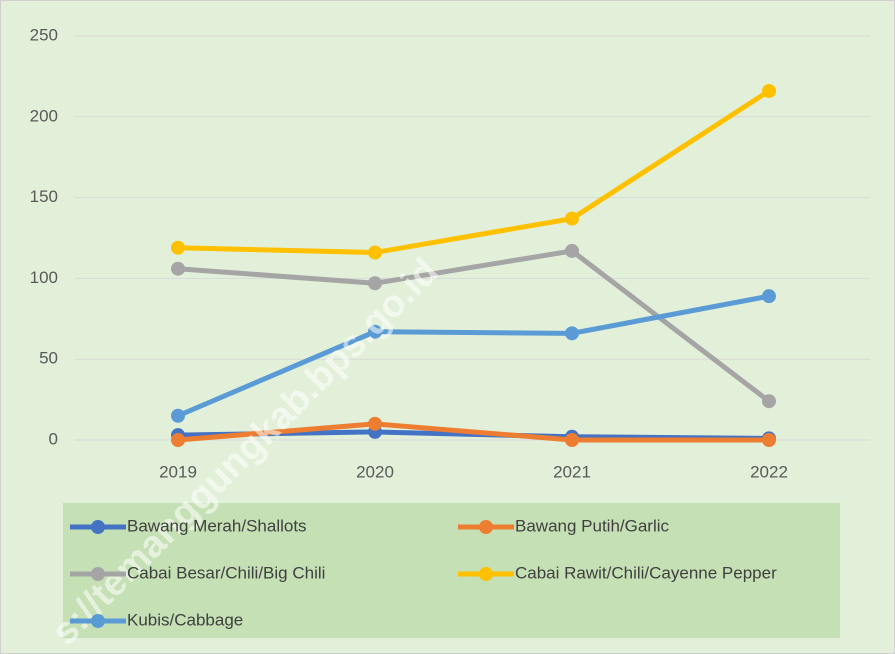 The height and width of the screenshot is (654, 895). Describe the element at coordinates (44, 34) in the screenshot. I see `y-tick-label: 250` at that location.